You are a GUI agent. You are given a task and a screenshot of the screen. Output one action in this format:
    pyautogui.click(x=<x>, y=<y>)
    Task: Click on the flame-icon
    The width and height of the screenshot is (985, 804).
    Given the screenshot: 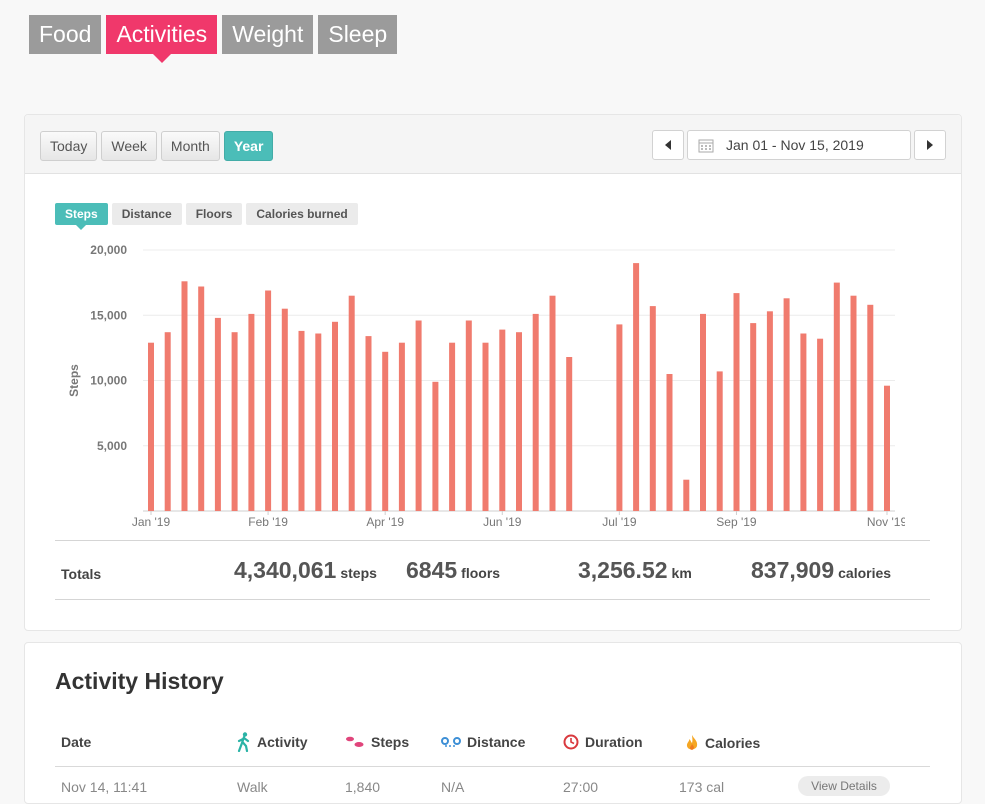 What is the action you would take?
    pyautogui.click(x=692, y=742)
    